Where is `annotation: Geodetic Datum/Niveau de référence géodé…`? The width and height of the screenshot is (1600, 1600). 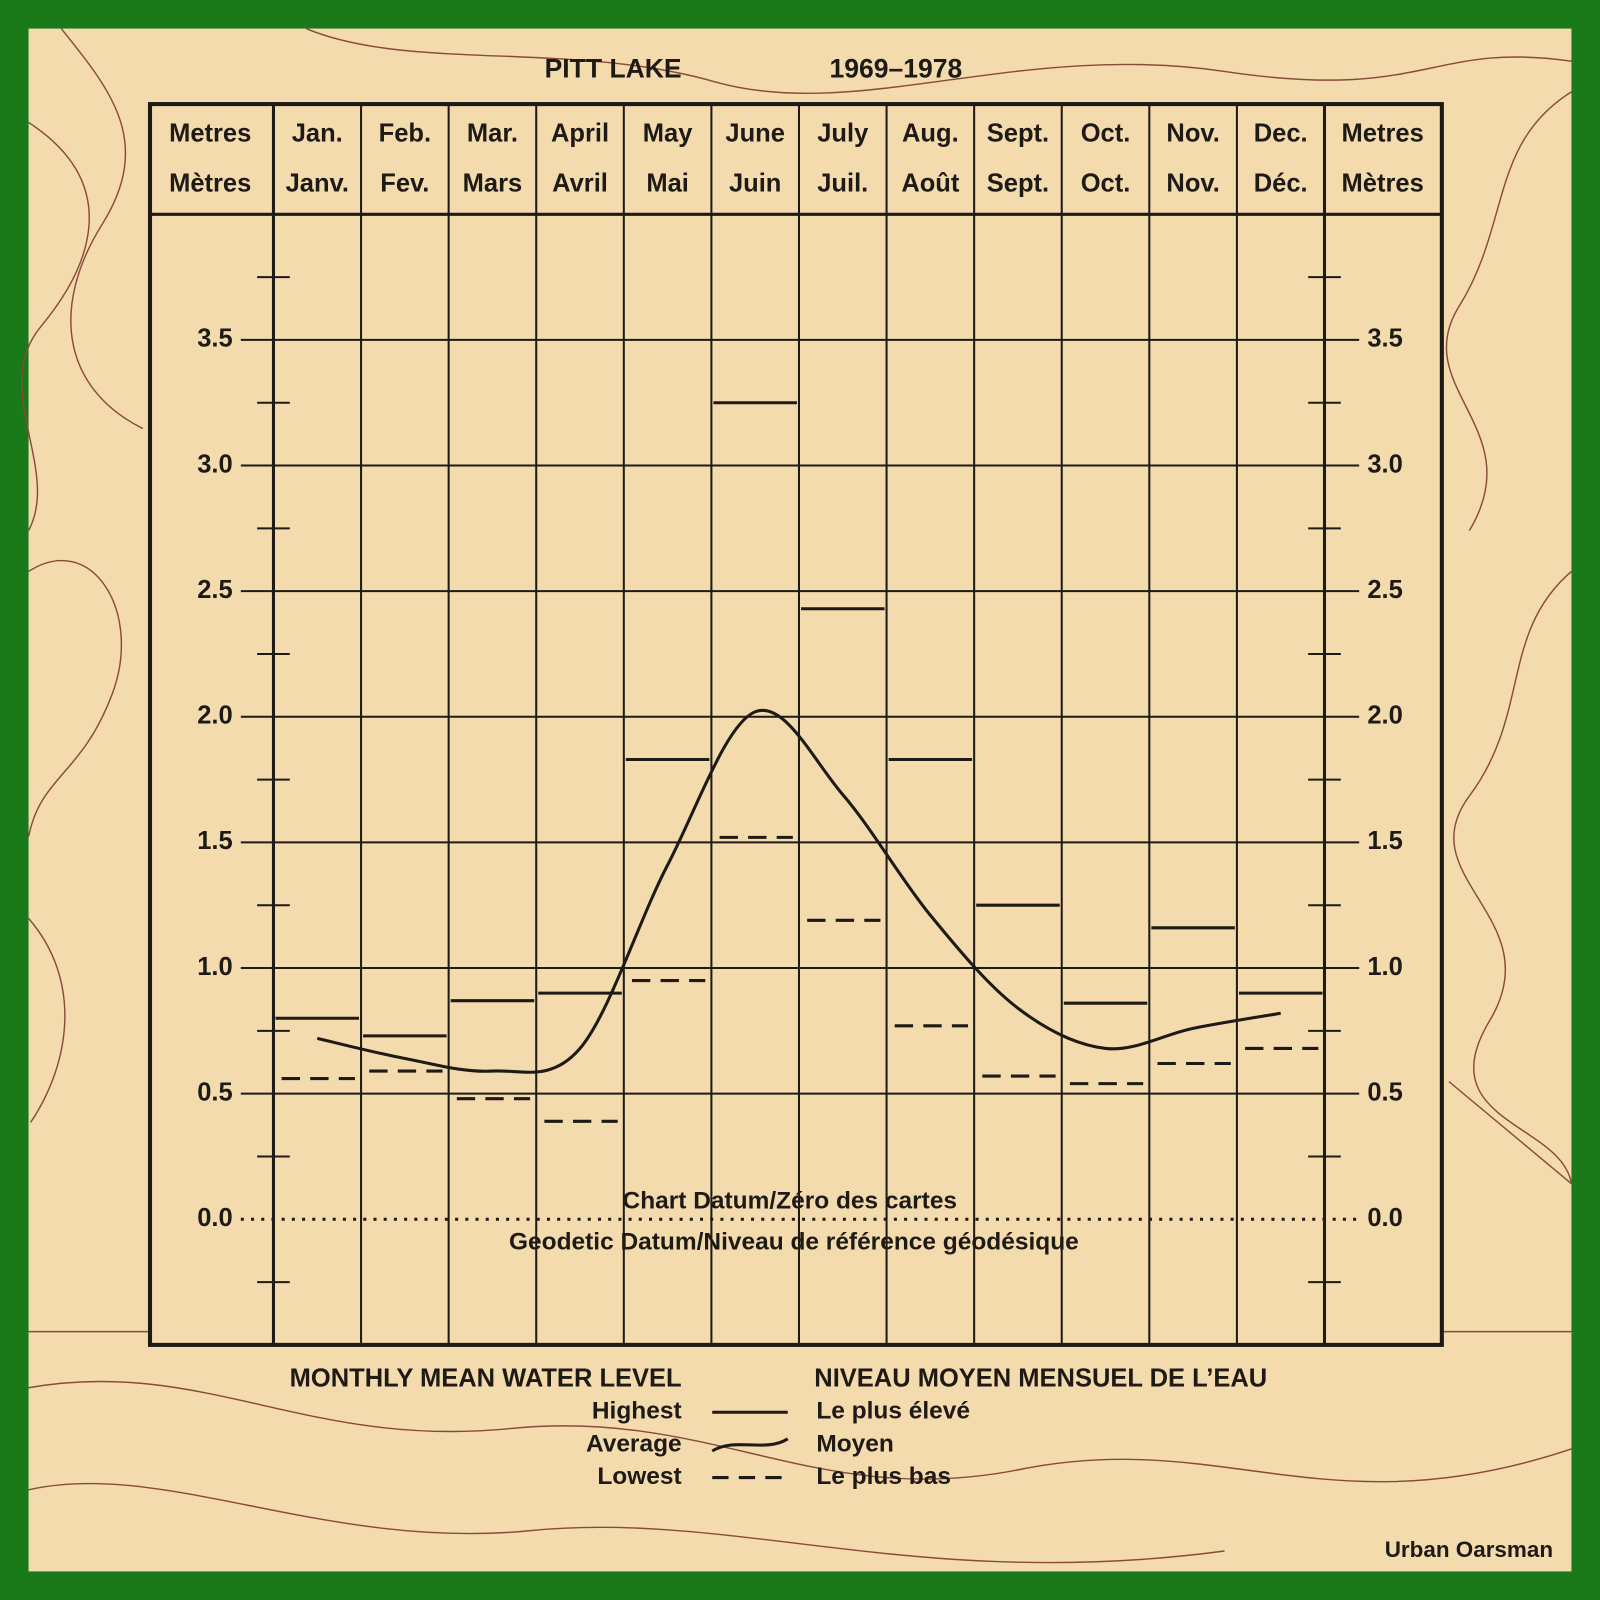 annotation: Geodetic Datum/Niveau de référence géodé… is located at coordinates (794, 1241).